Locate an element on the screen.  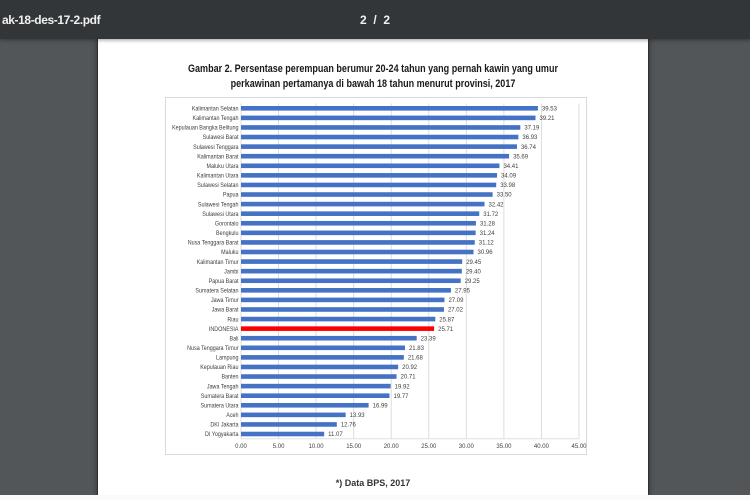
svg-text: 27.02 is located at coordinates (456, 311).